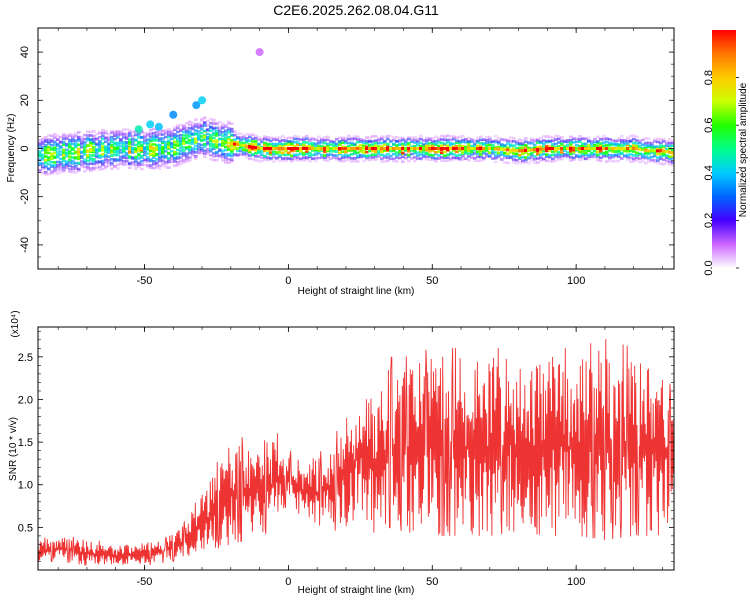 This screenshot has height=600, width=750. What do you see at coordinates (743, 149) in the screenshot?
I see `colorbar-label: Normalized spectral amplitude` at bounding box center [743, 149].